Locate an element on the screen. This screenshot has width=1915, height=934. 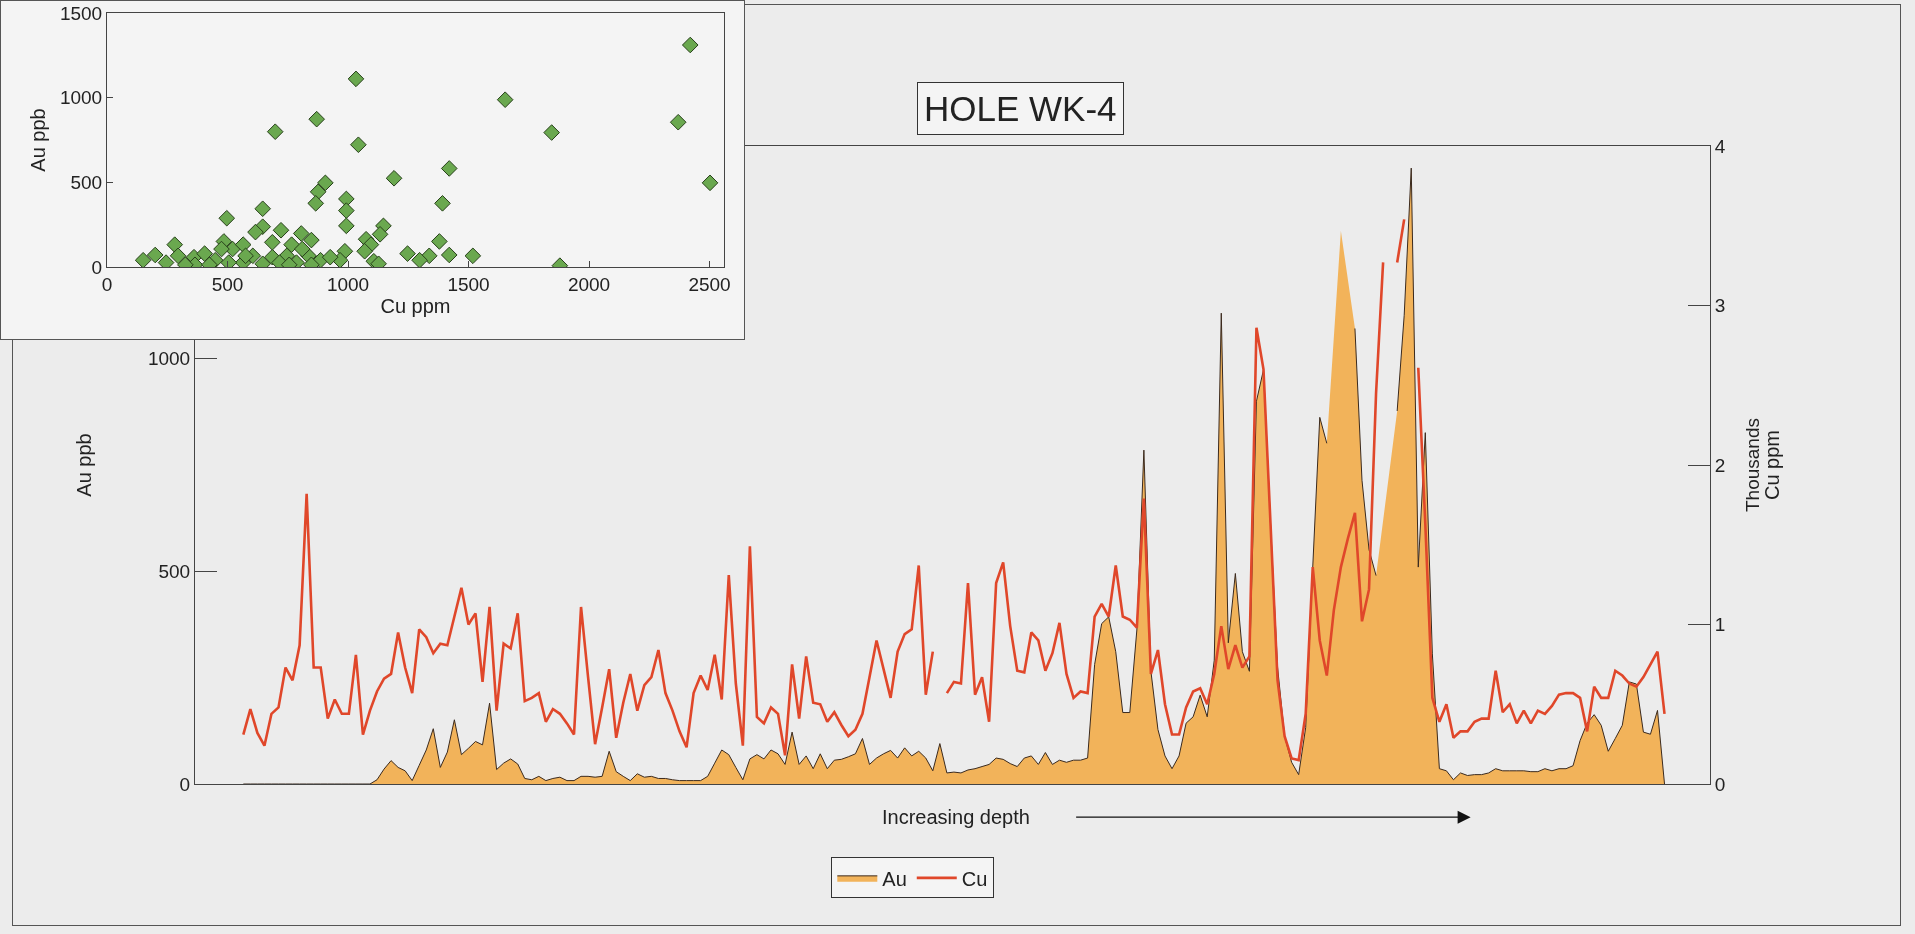
x-tick-label: 1000 is located at coordinates (348, 284).